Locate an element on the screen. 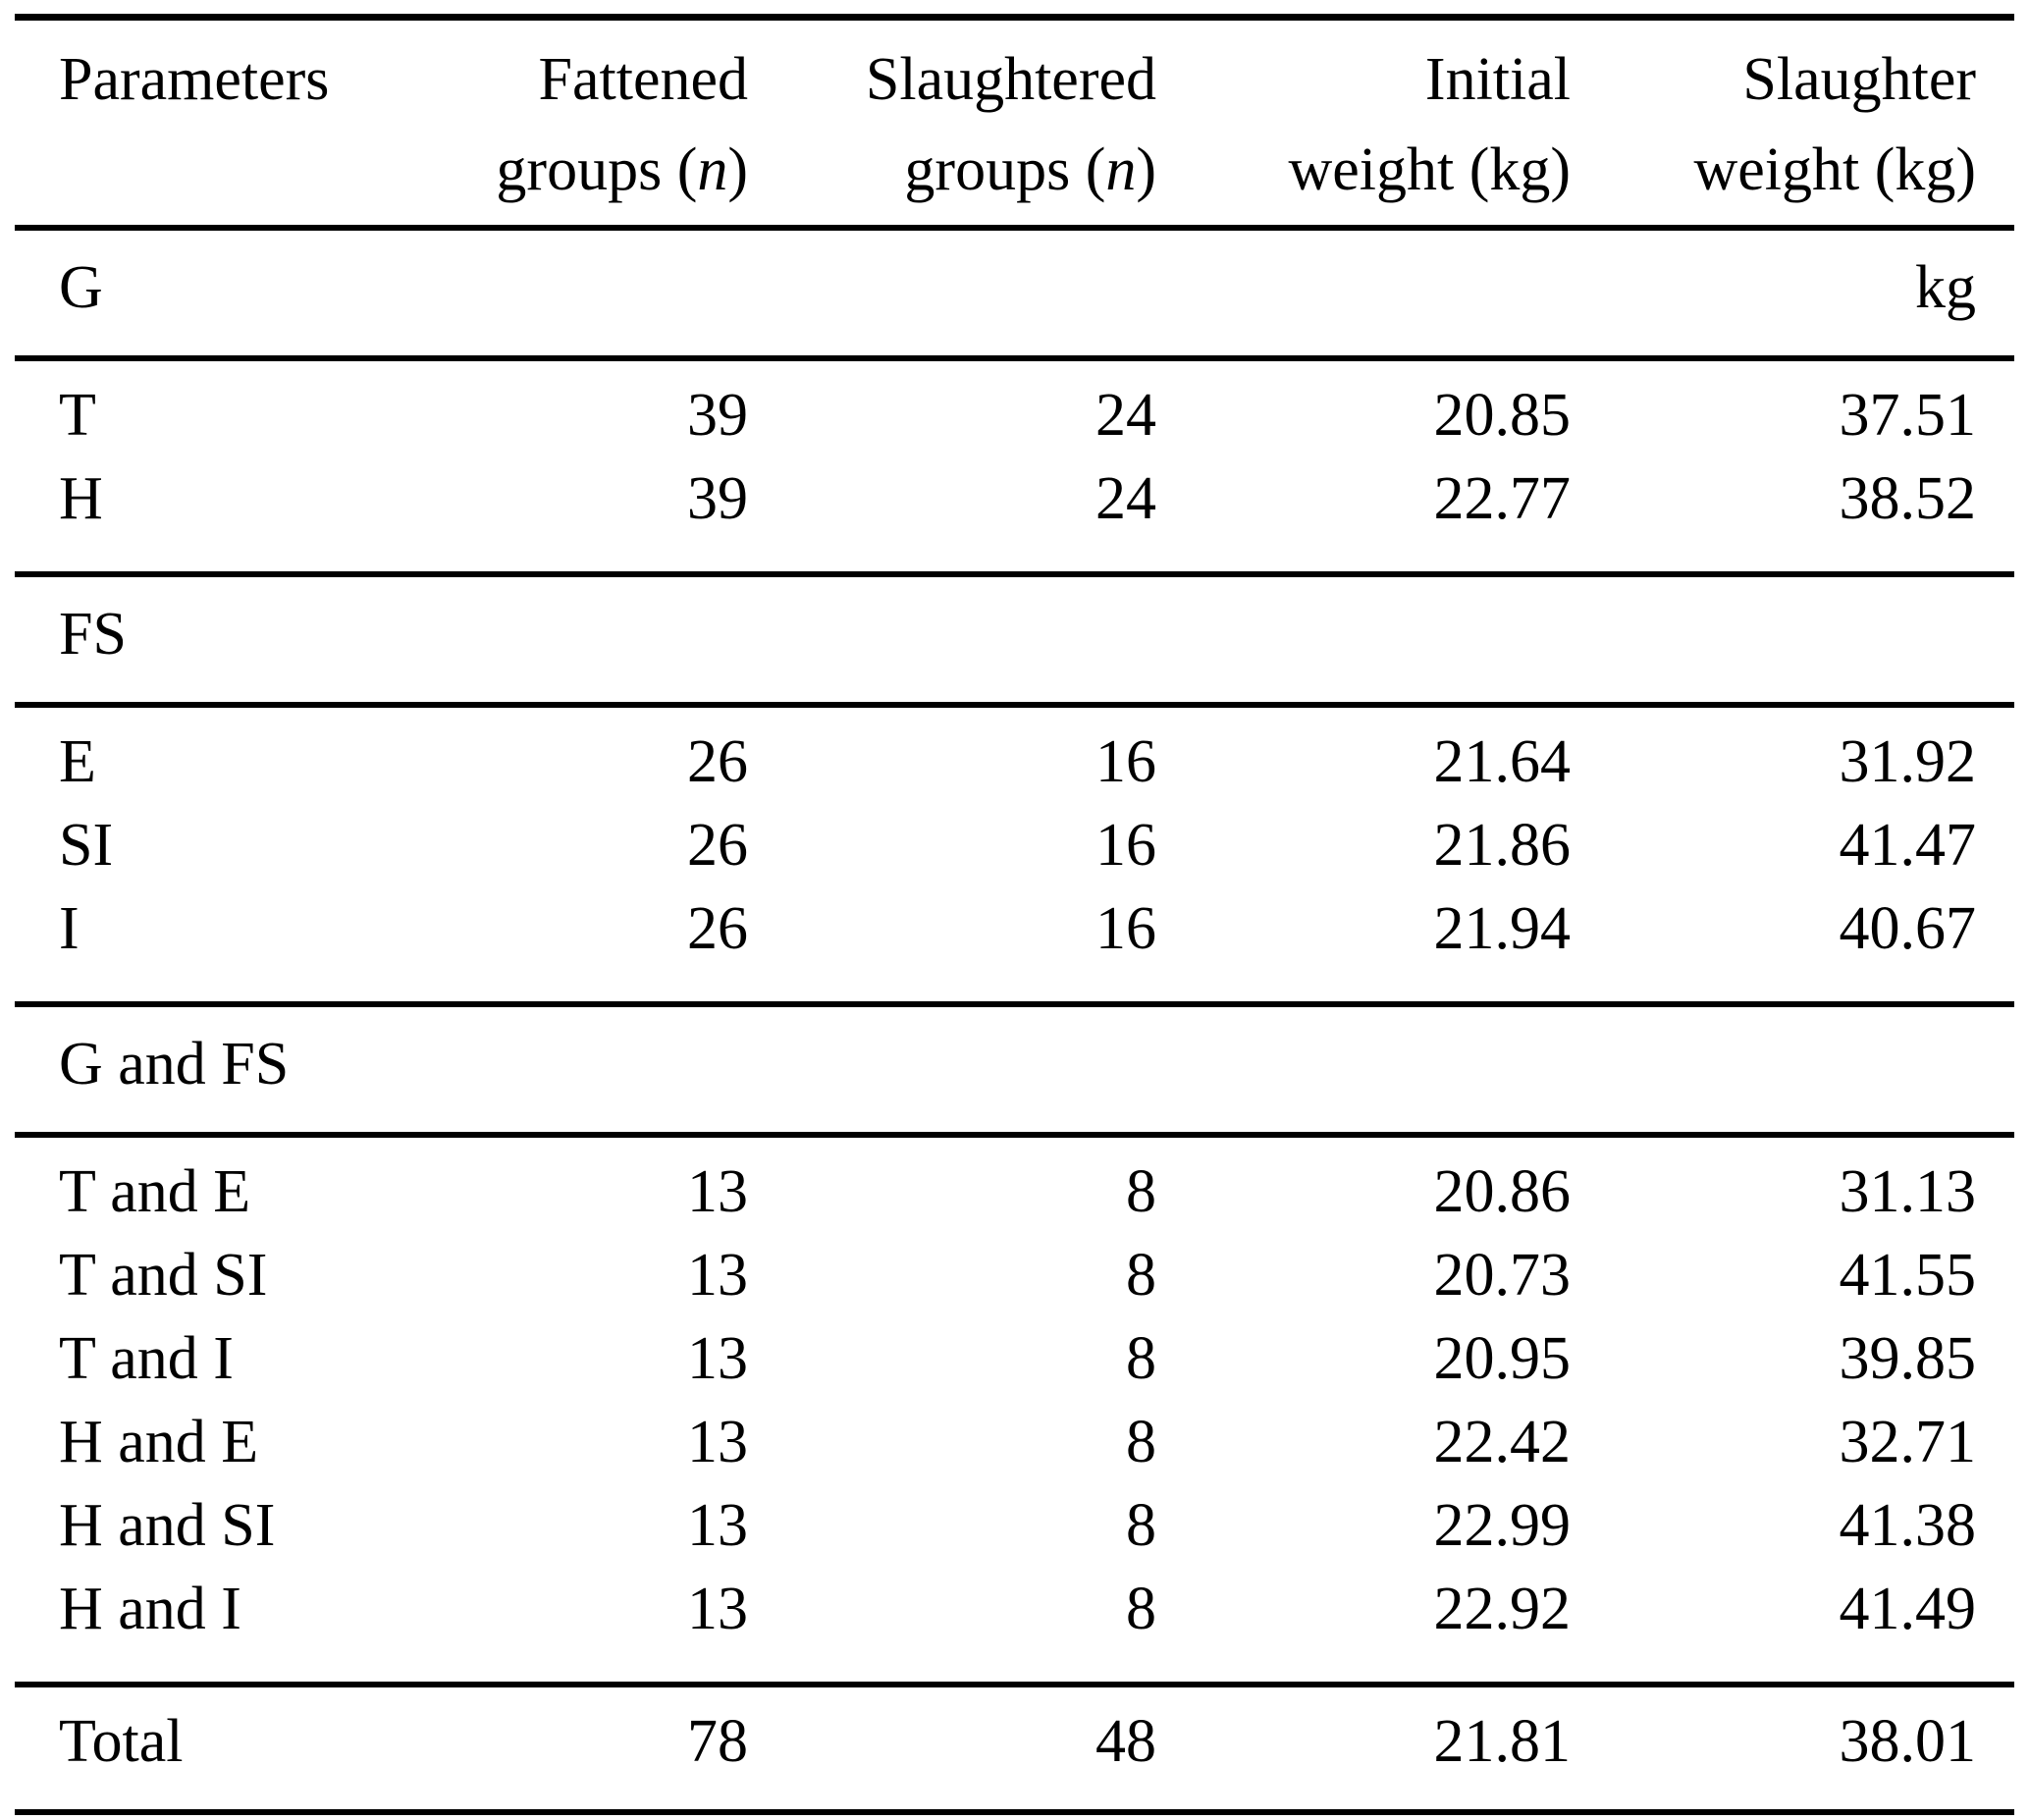 The height and width of the screenshot is (1820, 2029). row-label: SI is located at coordinates (86, 845).